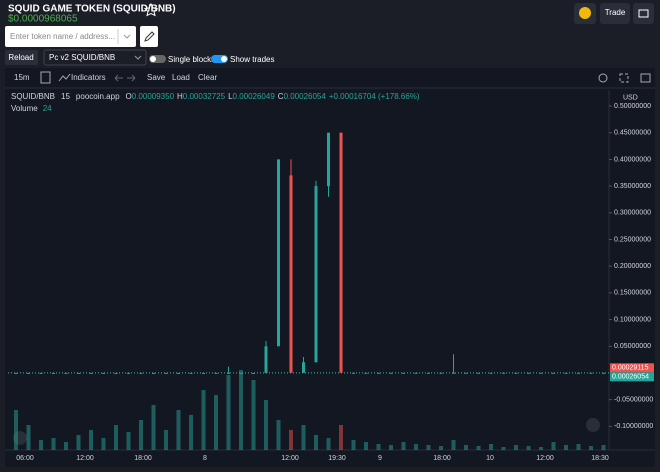  I want to click on trade-label: Trade, so click(615, 12).